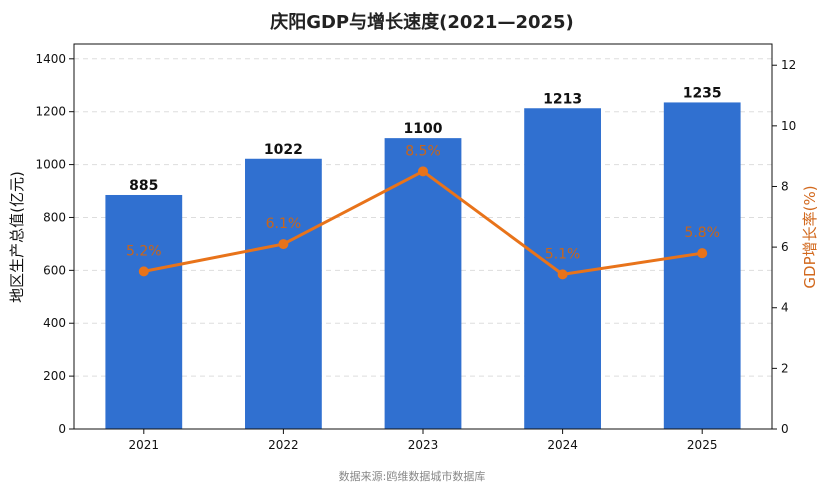  I want to click on y-tick-label-left: 1400, so click(50, 59).